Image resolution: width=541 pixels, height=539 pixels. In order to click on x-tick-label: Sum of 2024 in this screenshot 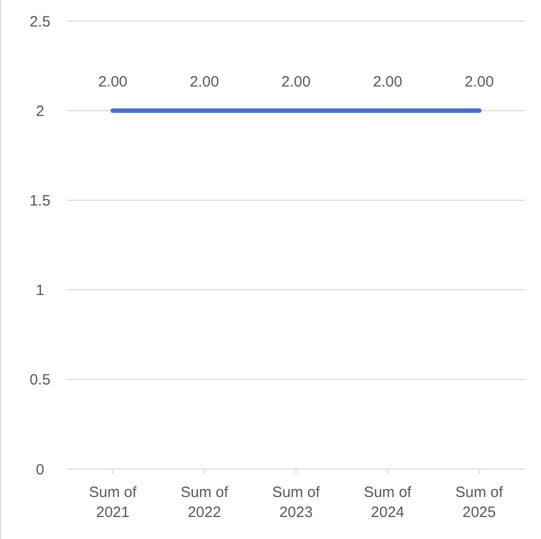, I will do `click(388, 502)`.